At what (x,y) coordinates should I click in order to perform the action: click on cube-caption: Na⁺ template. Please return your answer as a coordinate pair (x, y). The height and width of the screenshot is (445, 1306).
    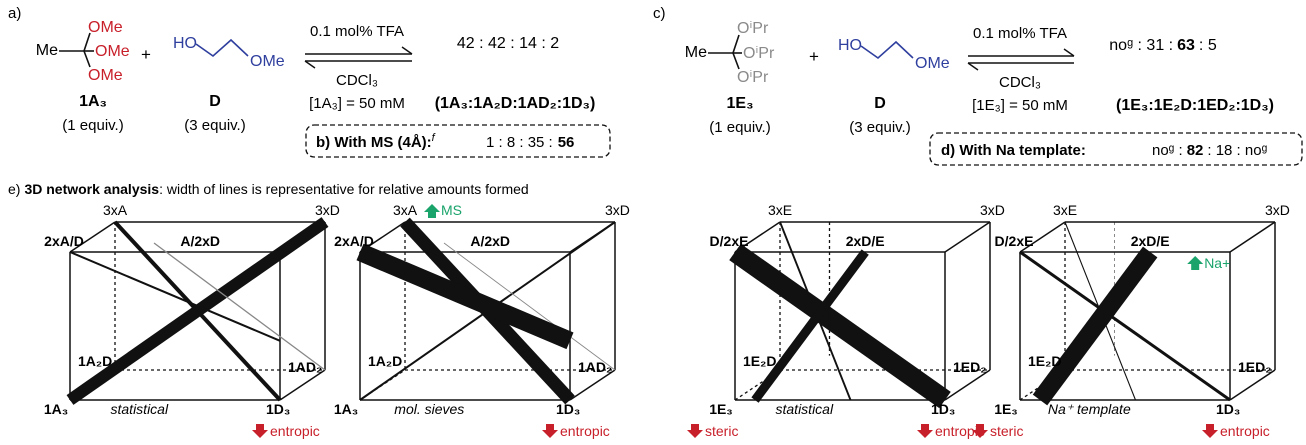
    Looking at the image, I should click on (1089, 409).